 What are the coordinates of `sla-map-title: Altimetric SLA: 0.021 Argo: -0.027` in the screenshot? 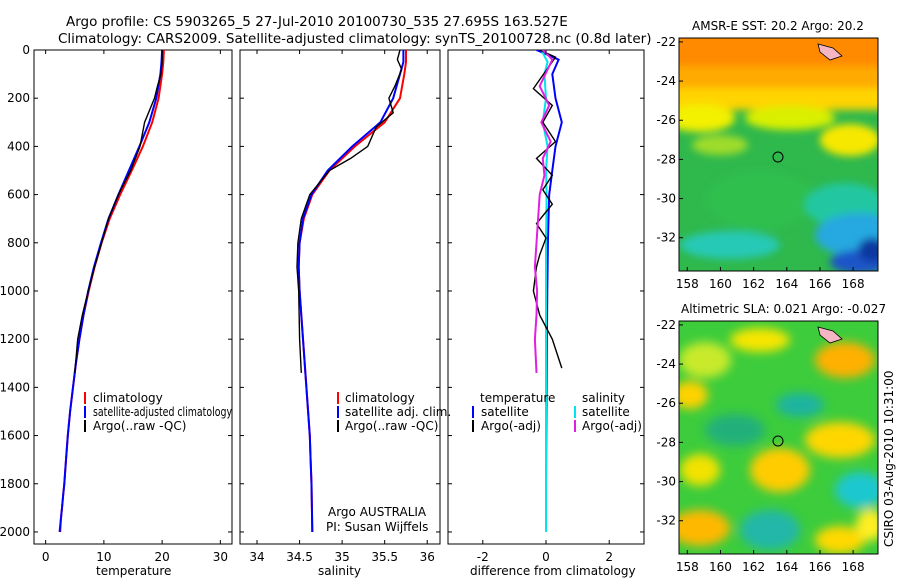 It's located at (783, 309).